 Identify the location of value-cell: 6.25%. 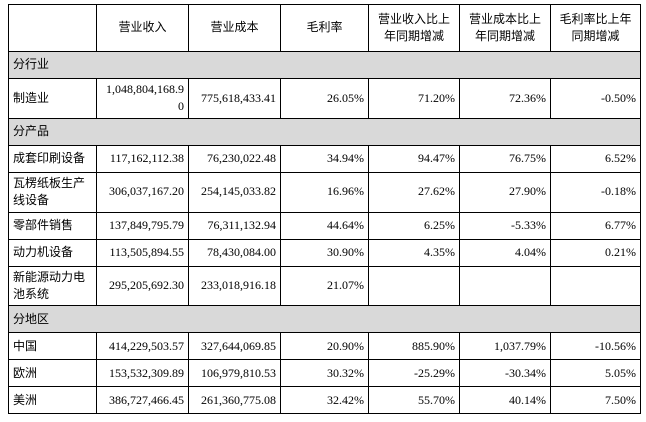
(414, 225).